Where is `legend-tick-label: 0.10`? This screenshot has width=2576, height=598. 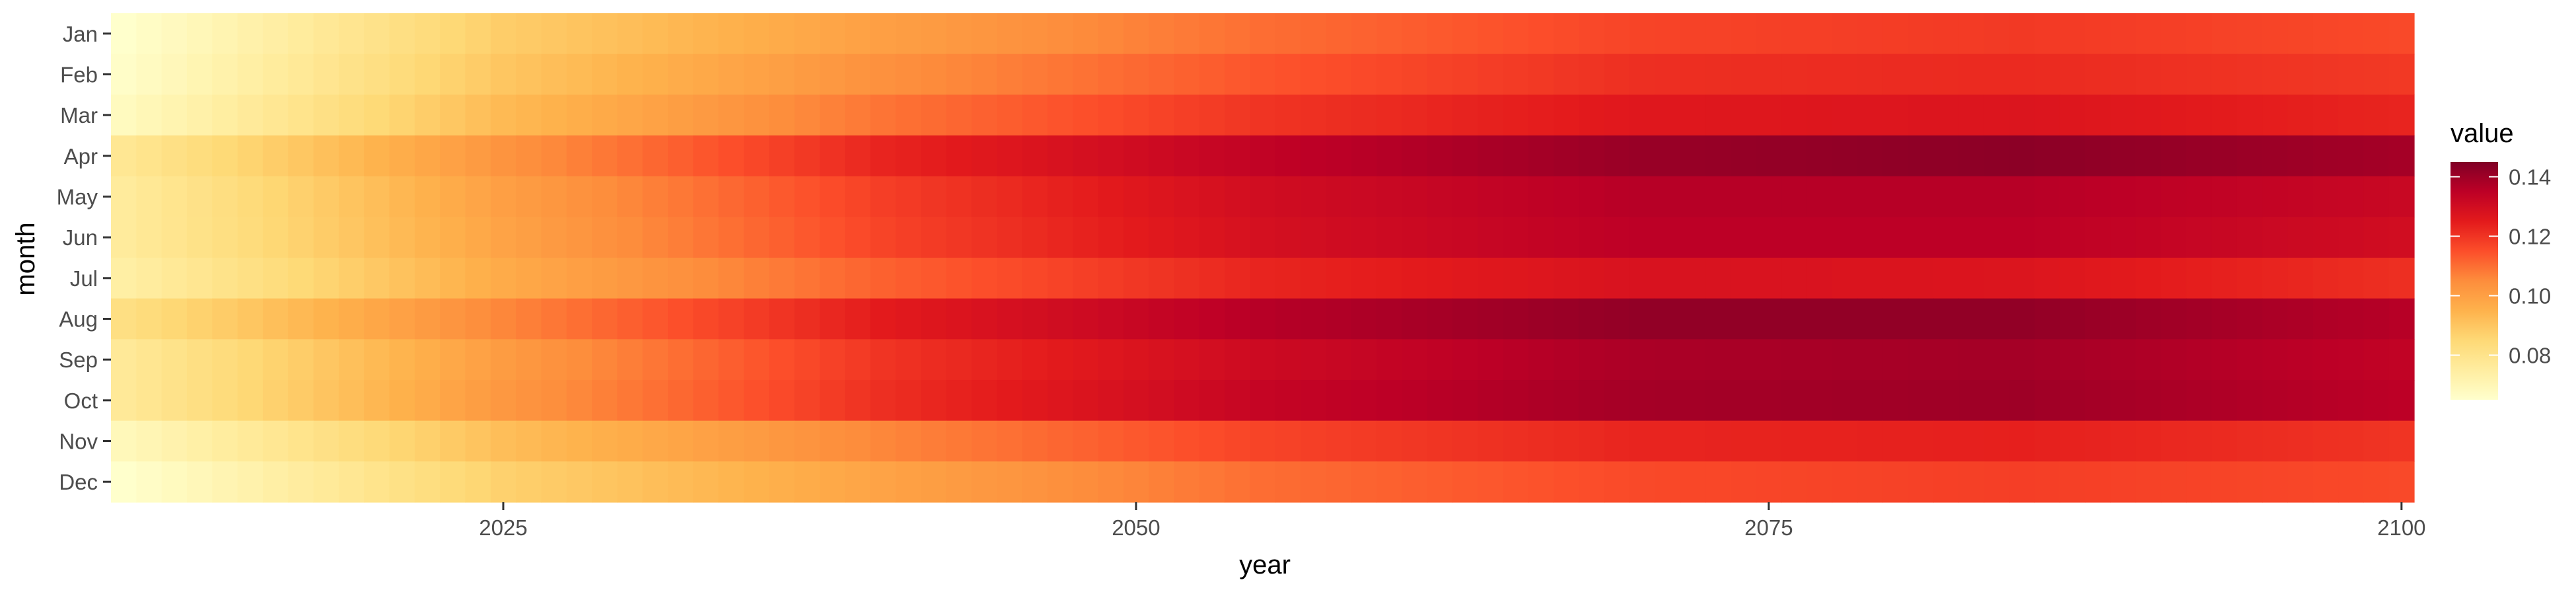
legend-tick-label: 0.10 is located at coordinates (2530, 296).